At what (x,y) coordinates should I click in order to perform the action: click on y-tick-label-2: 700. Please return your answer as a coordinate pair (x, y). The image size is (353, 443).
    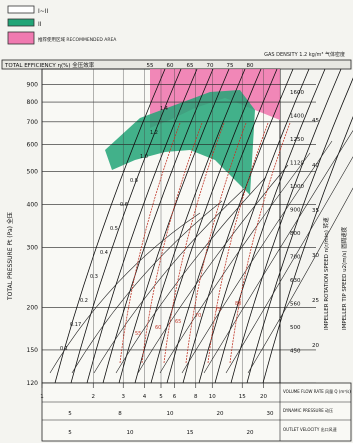
    Looking at the image, I should click on (33, 122).